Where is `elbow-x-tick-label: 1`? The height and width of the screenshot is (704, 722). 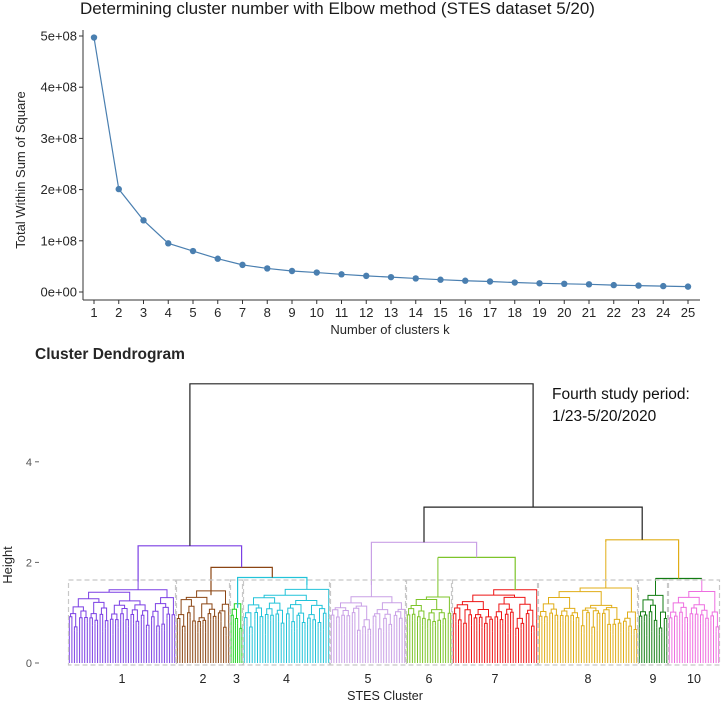 elbow-x-tick-label: 1 is located at coordinates (93, 312).